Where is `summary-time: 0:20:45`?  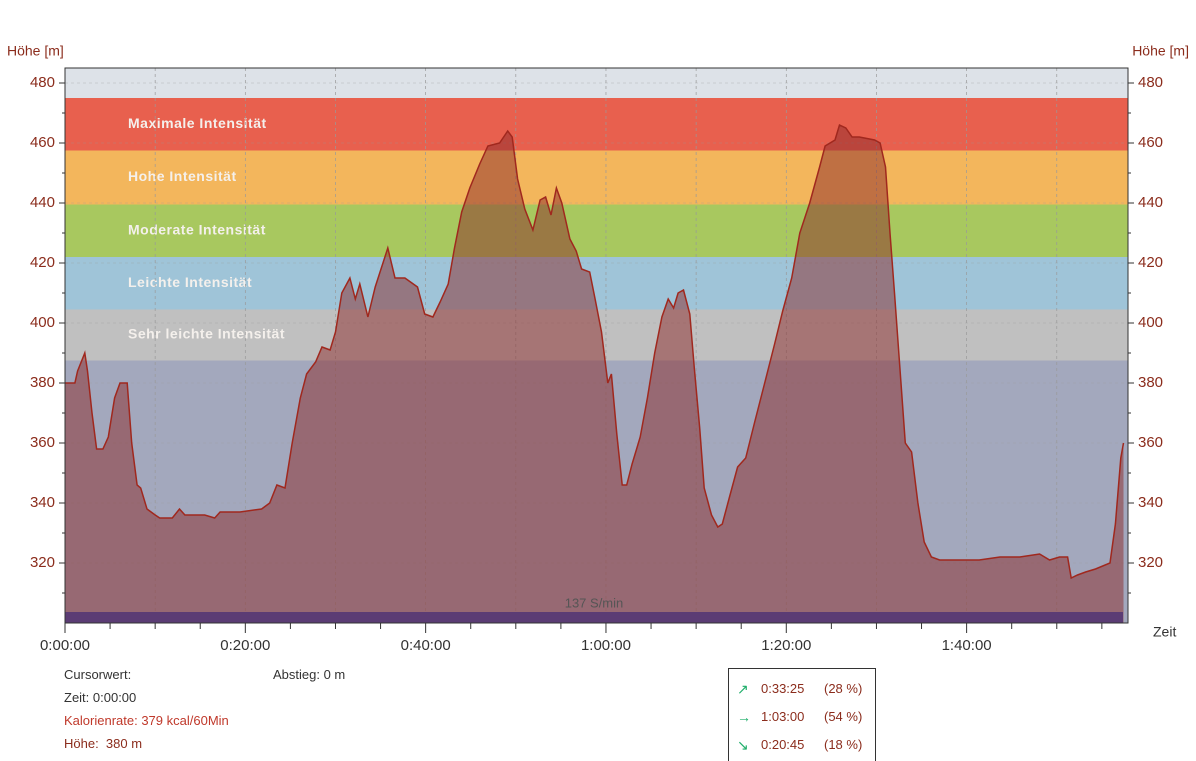
summary-time: 0:20:45 is located at coordinates (783, 744).